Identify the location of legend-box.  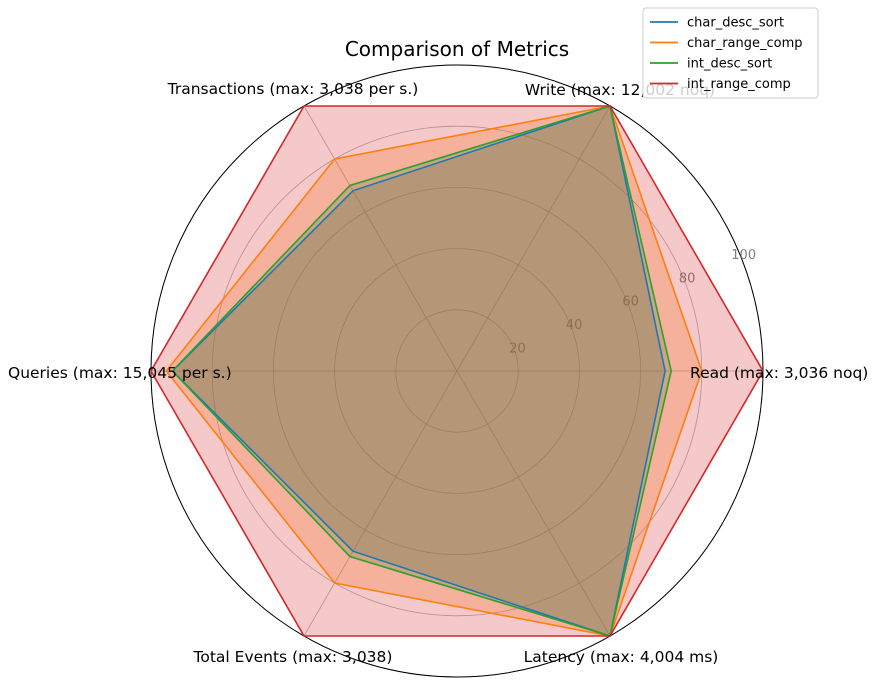
(730, 53).